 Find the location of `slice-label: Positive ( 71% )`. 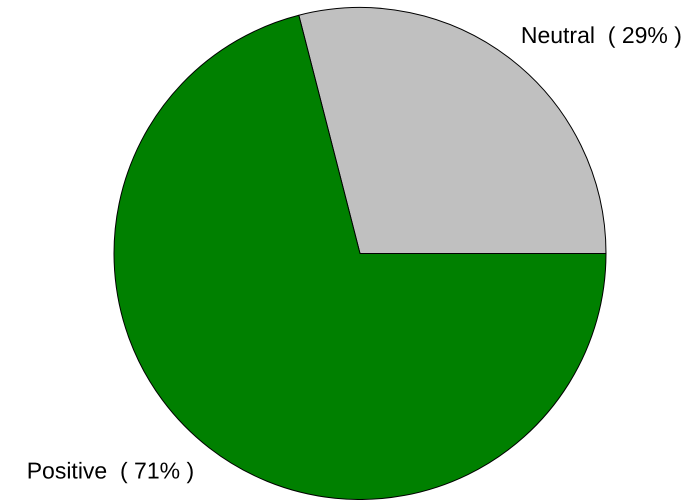

slice-label: Positive ( 71% ) is located at coordinates (110, 471).